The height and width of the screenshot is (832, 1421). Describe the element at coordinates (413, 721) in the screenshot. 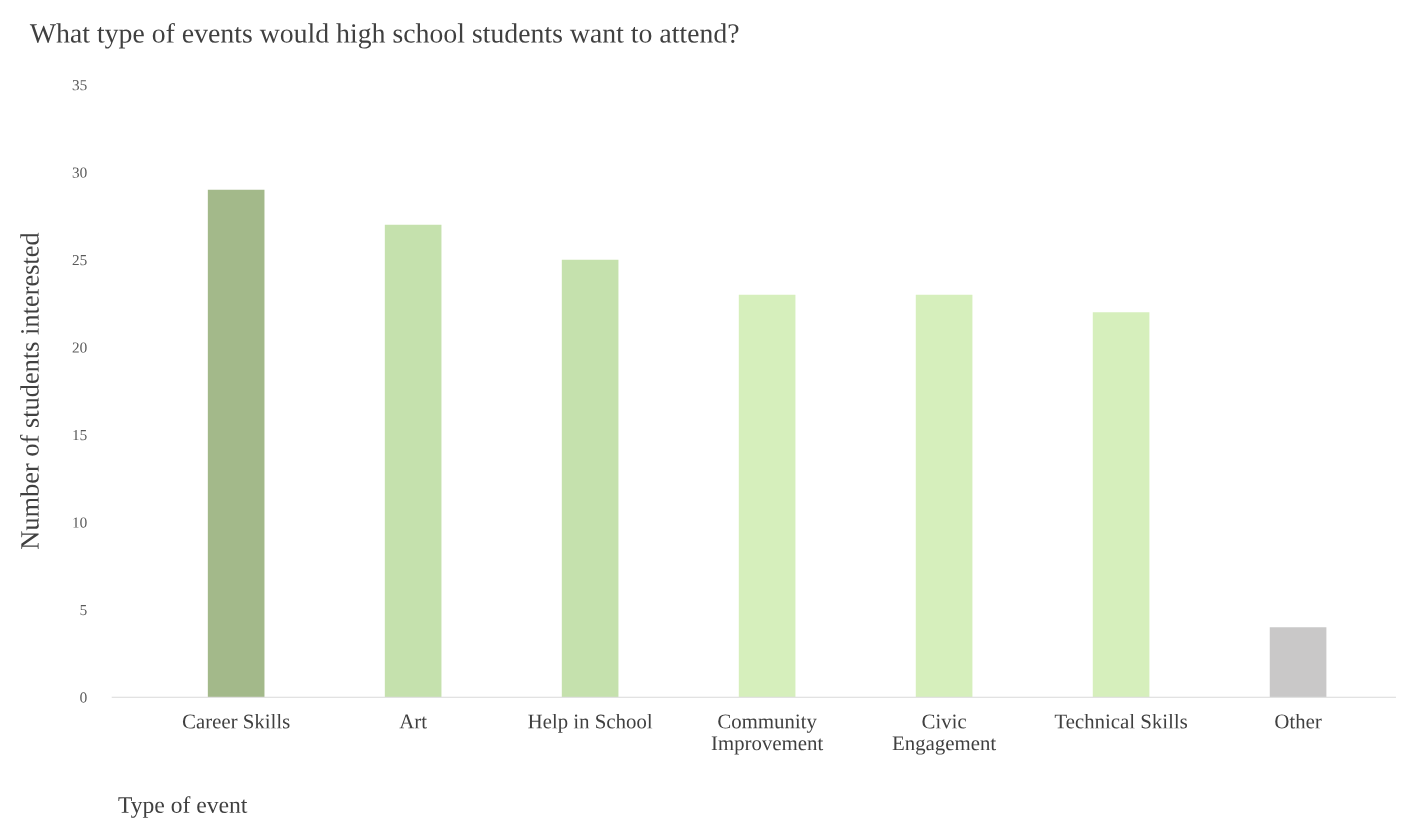

I see `x-tick-label: Art` at that location.